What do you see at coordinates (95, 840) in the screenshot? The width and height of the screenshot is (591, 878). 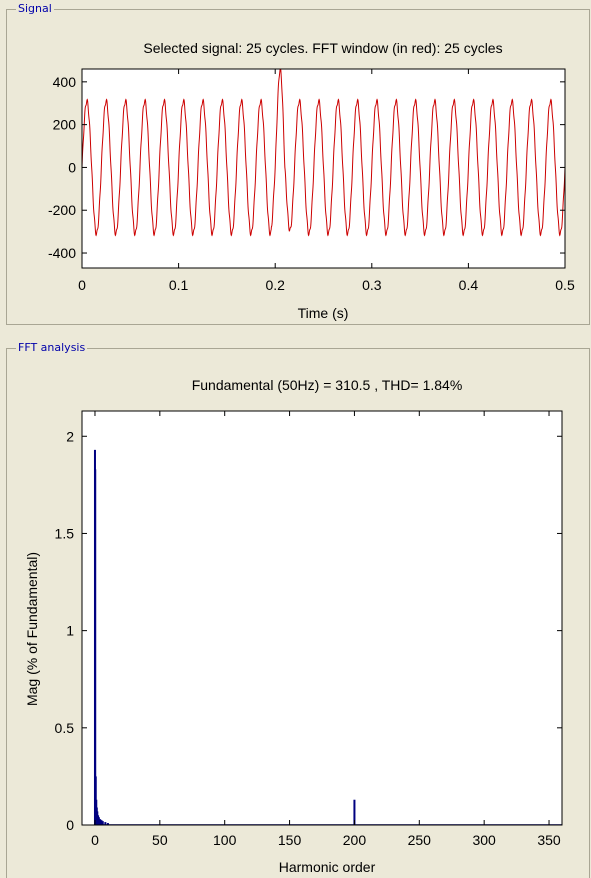 I see `fft-x-tick-label: 0` at bounding box center [95, 840].